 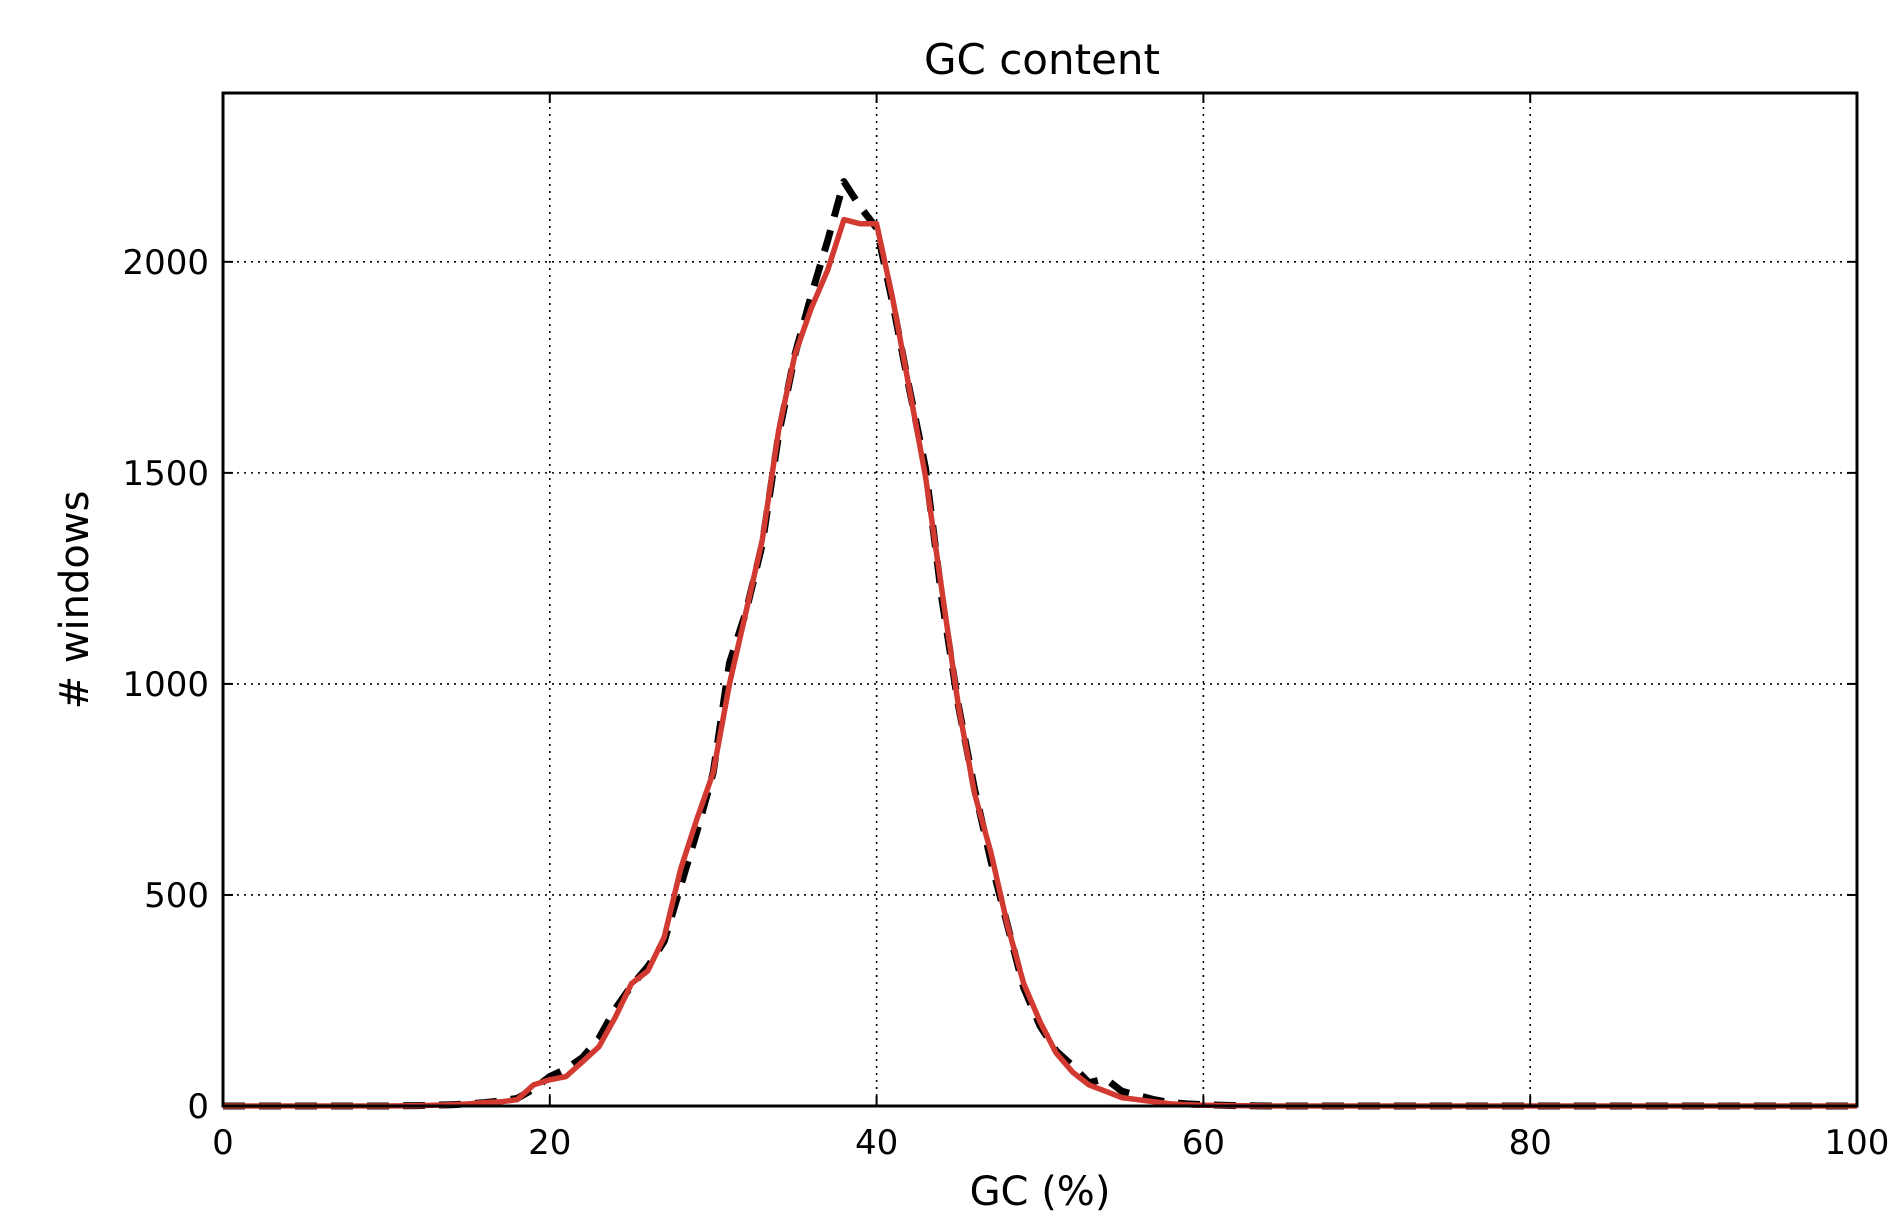 What do you see at coordinates (876, 1143) in the screenshot?
I see `x-tick-label: 40` at bounding box center [876, 1143].